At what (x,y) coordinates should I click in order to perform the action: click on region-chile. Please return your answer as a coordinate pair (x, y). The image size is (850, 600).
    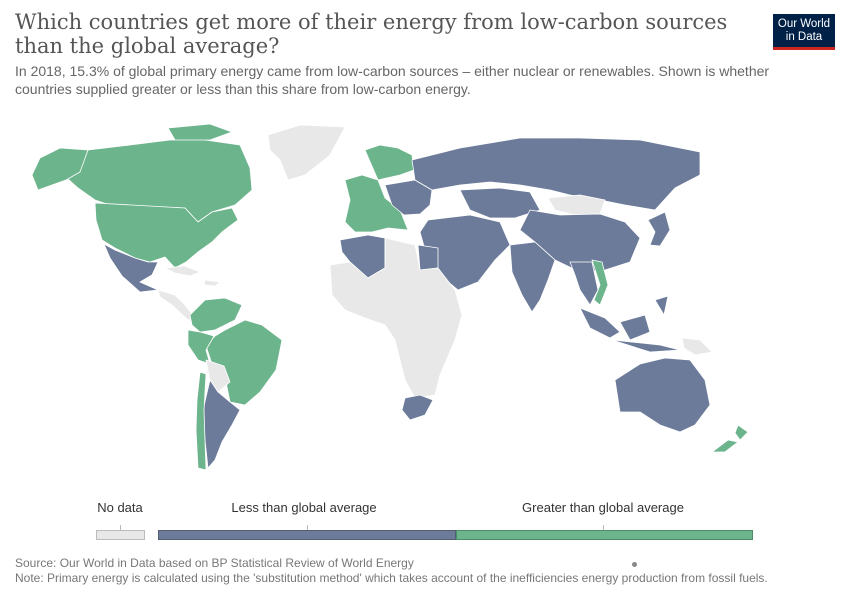
    Looking at the image, I should click on (201, 421).